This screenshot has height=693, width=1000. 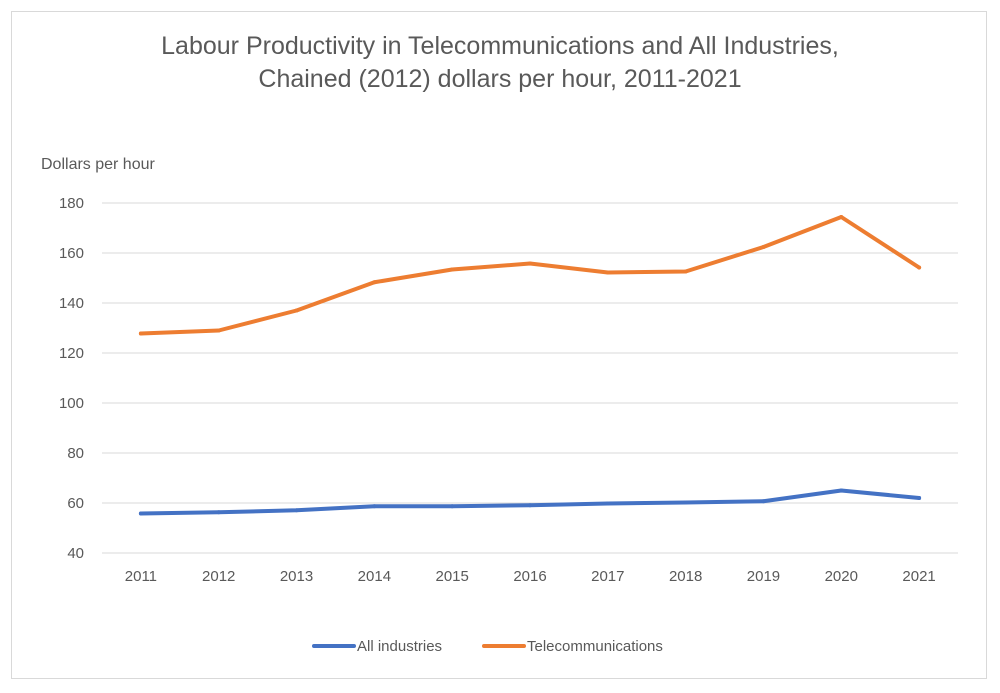 What do you see at coordinates (71, 303) in the screenshot?
I see `y-tick-label: 140` at bounding box center [71, 303].